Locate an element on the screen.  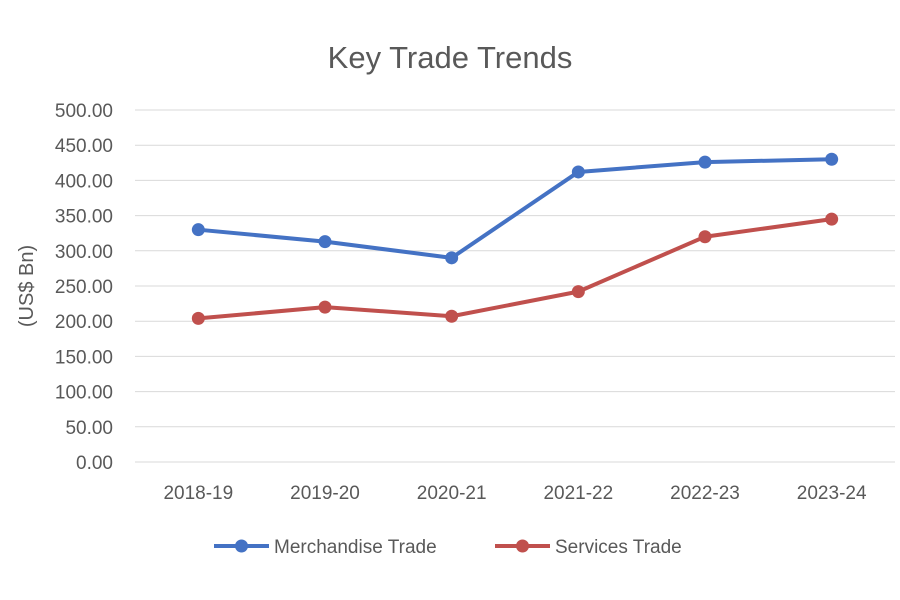
x-tick-label: 2019-20 is located at coordinates (325, 493).